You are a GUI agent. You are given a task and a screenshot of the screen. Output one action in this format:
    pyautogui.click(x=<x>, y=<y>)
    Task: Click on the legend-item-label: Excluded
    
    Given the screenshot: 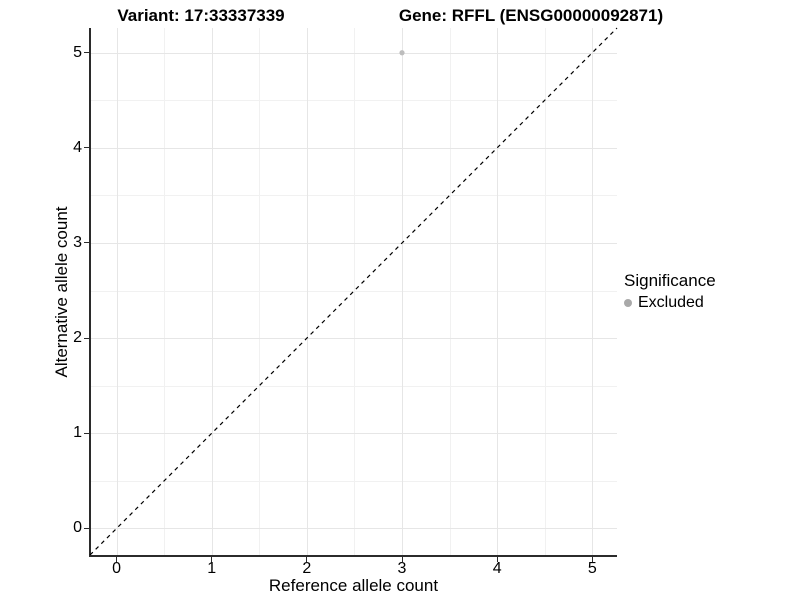 What is the action you would take?
    pyautogui.click(x=671, y=302)
    